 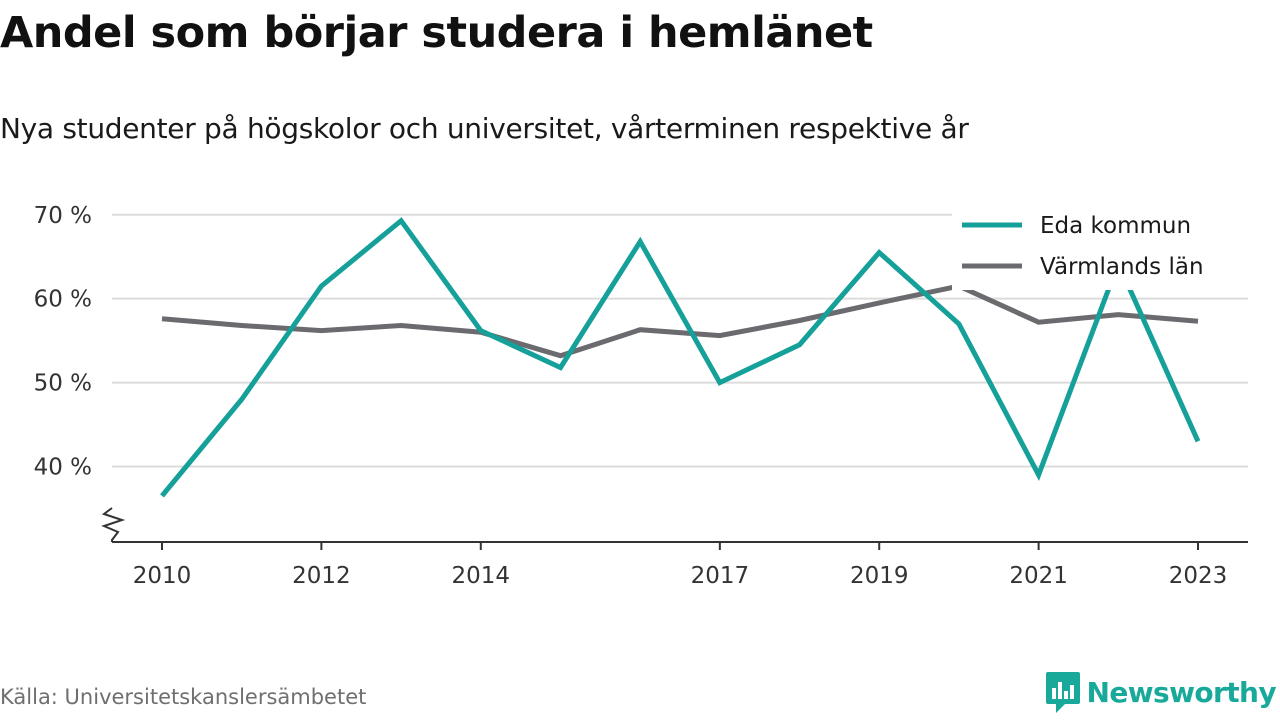 What do you see at coordinates (63, 300) in the screenshot?
I see `y-tick-label: 60 %` at bounding box center [63, 300].